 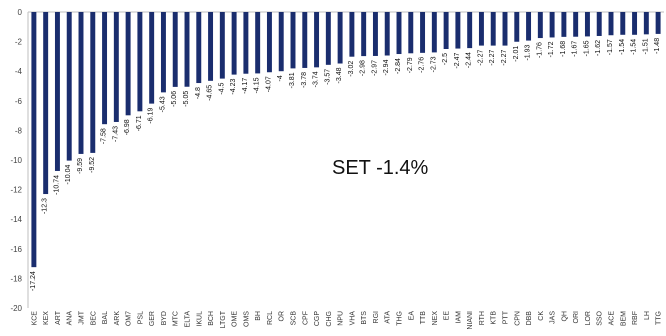 What do you see at coordinates (34, 140) in the screenshot?
I see `bar-kce` at bounding box center [34, 140].